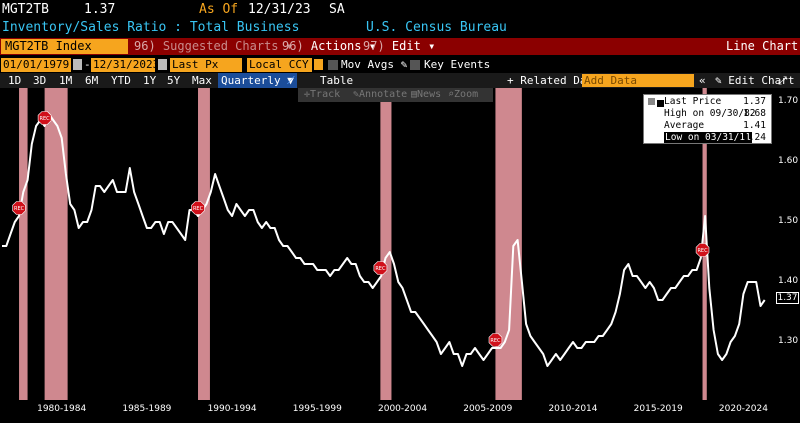  What do you see at coordinates (322, 94) in the screenshot?
I see `track-button: ✛ Track` at bounding box center [322, 94].